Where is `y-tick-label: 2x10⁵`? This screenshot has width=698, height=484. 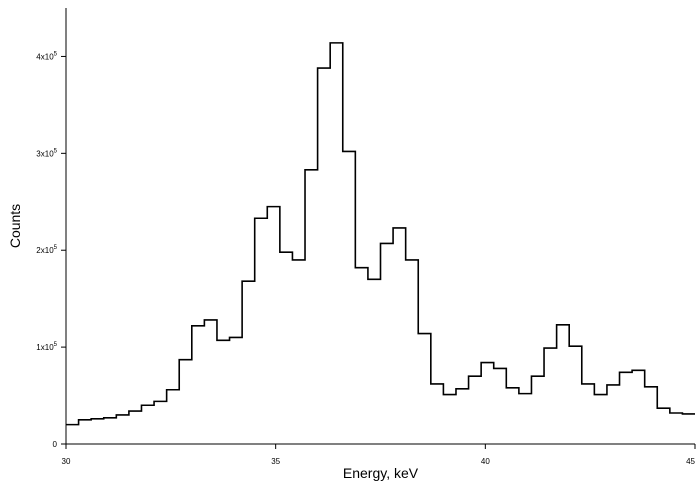 y-tick-label: 2x10⁵ is located at coordinates (46, 250).